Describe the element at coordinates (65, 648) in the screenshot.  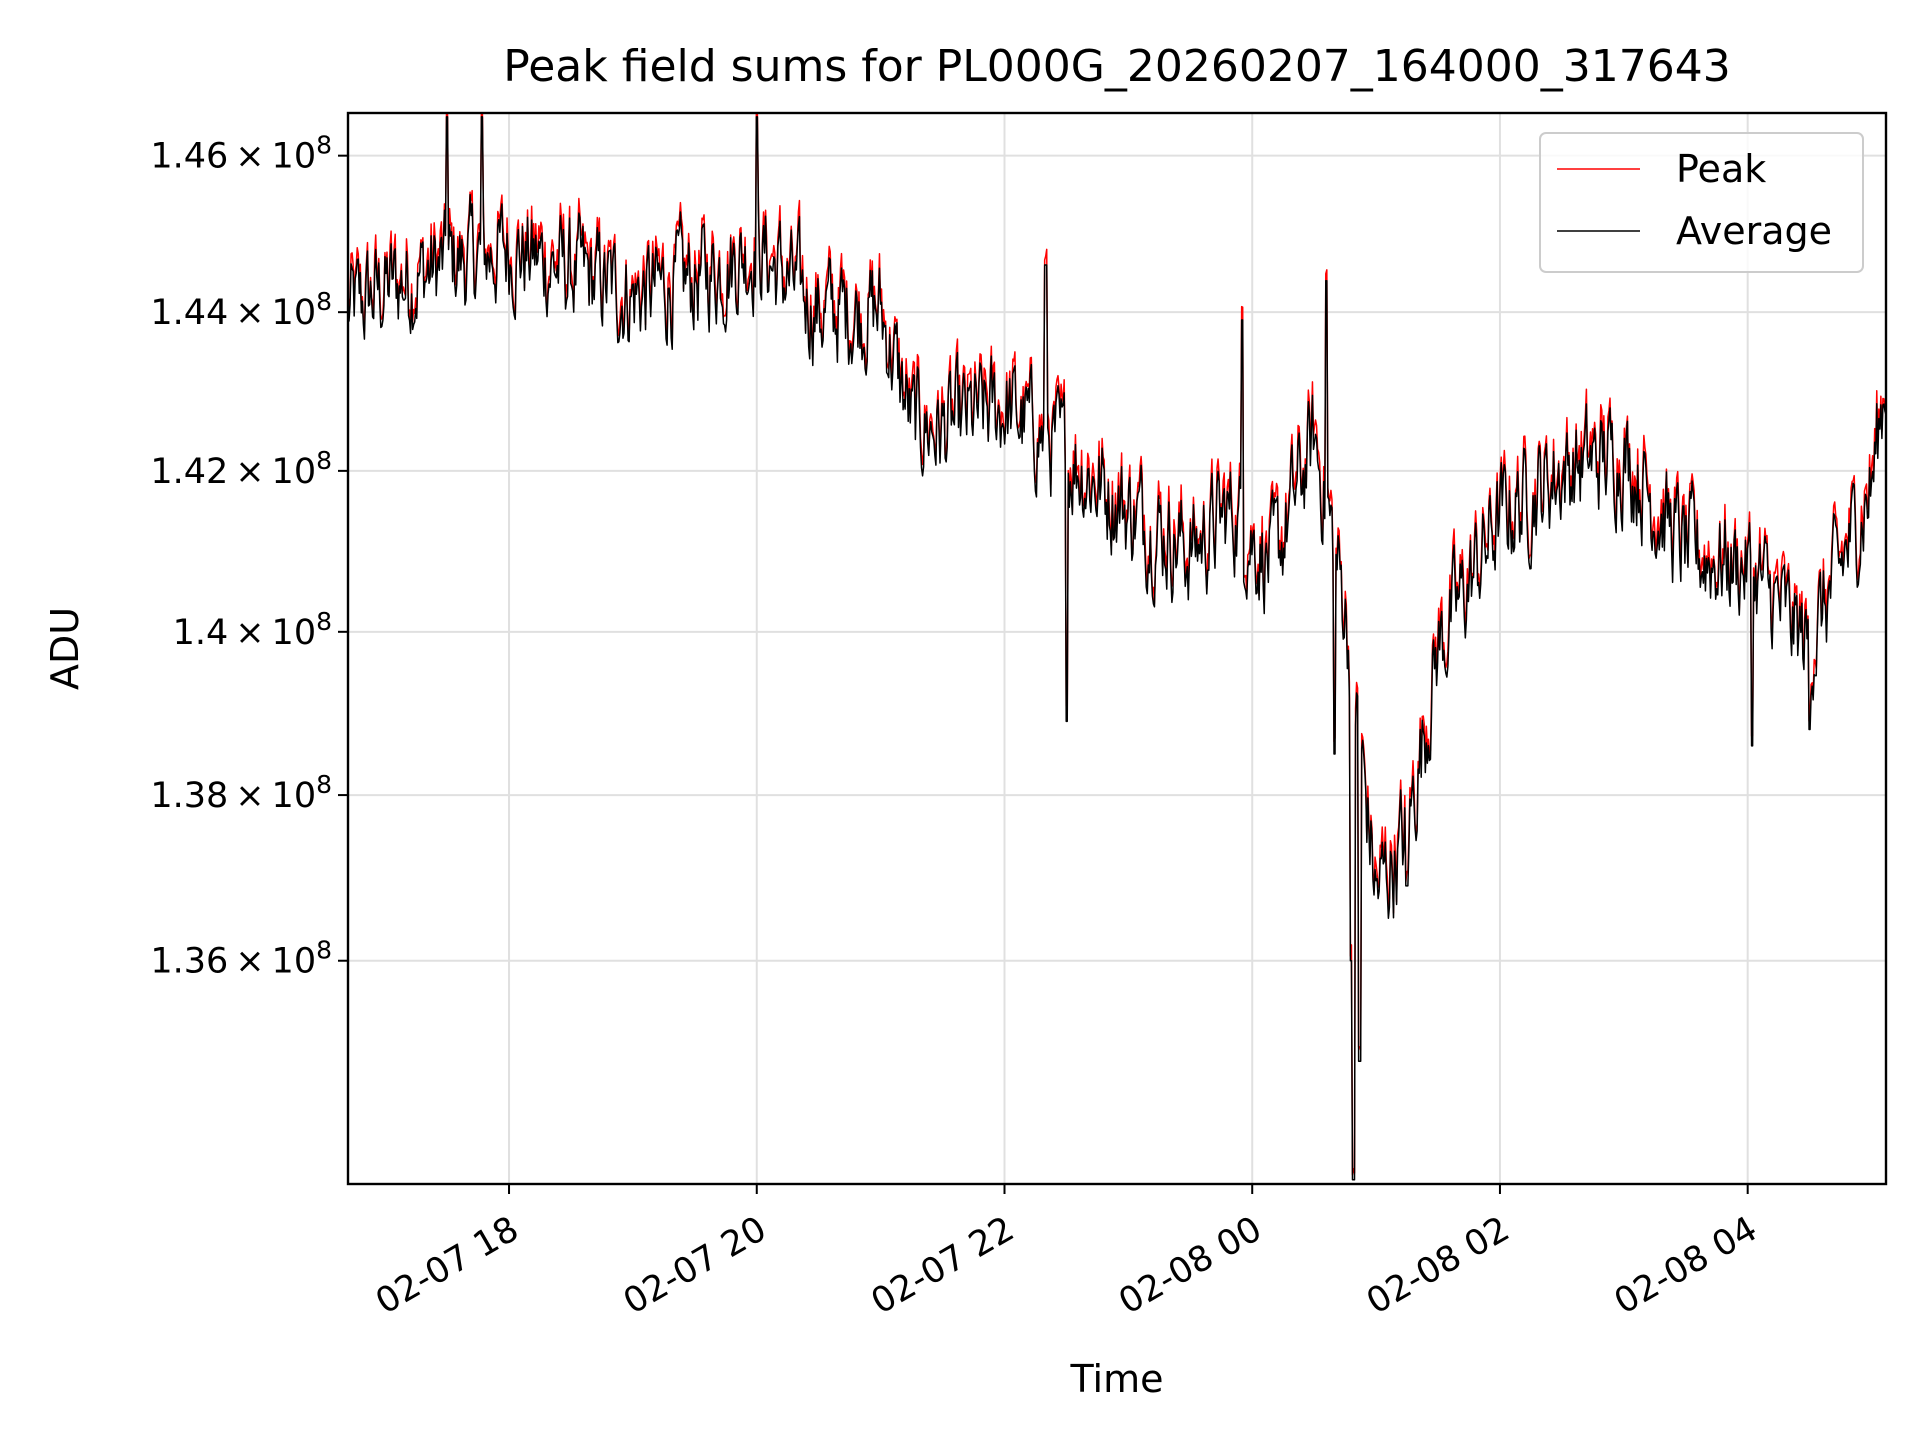
I see `y-axis-label: ADU` at that location.